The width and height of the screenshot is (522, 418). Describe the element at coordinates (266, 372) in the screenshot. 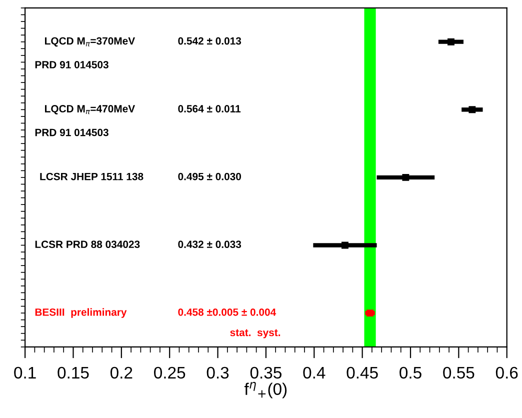

I see `x-tick-label: 0.35` at that location.